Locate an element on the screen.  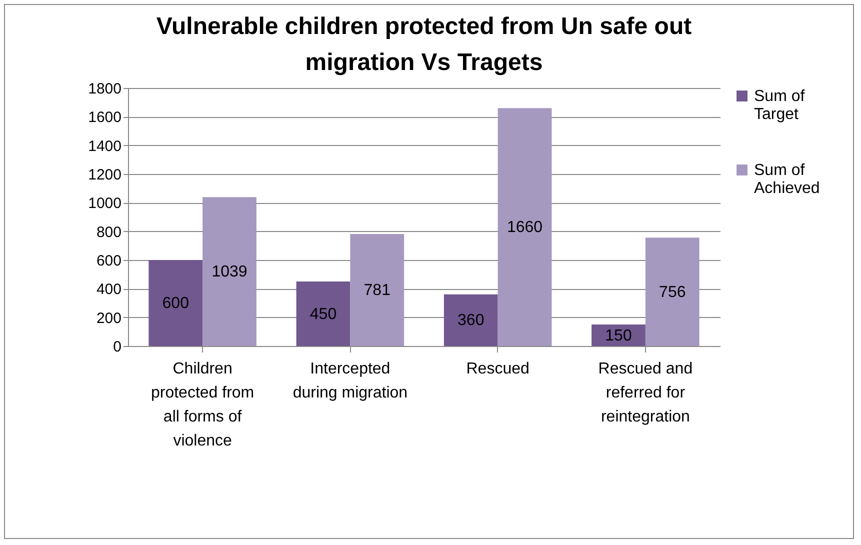
y-tick-label: 1800 is located at coordinates (105, 89).